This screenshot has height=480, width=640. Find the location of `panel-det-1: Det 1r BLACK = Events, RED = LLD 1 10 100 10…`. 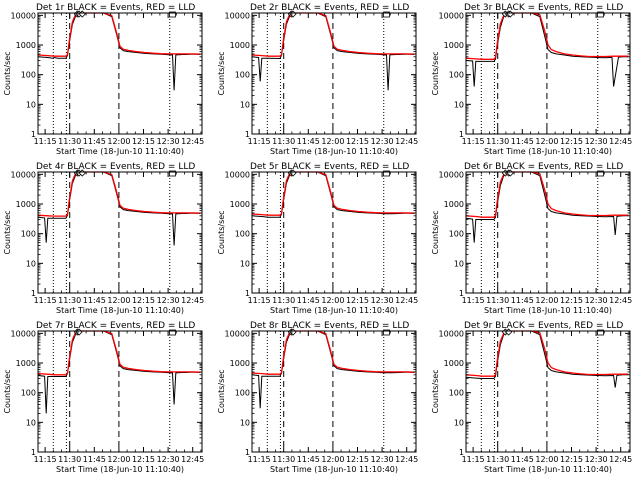

panel-det-1: Det 1r BLACK = Events, RED = LLD 1 10 100 10… is located at coordinates (103, 79).